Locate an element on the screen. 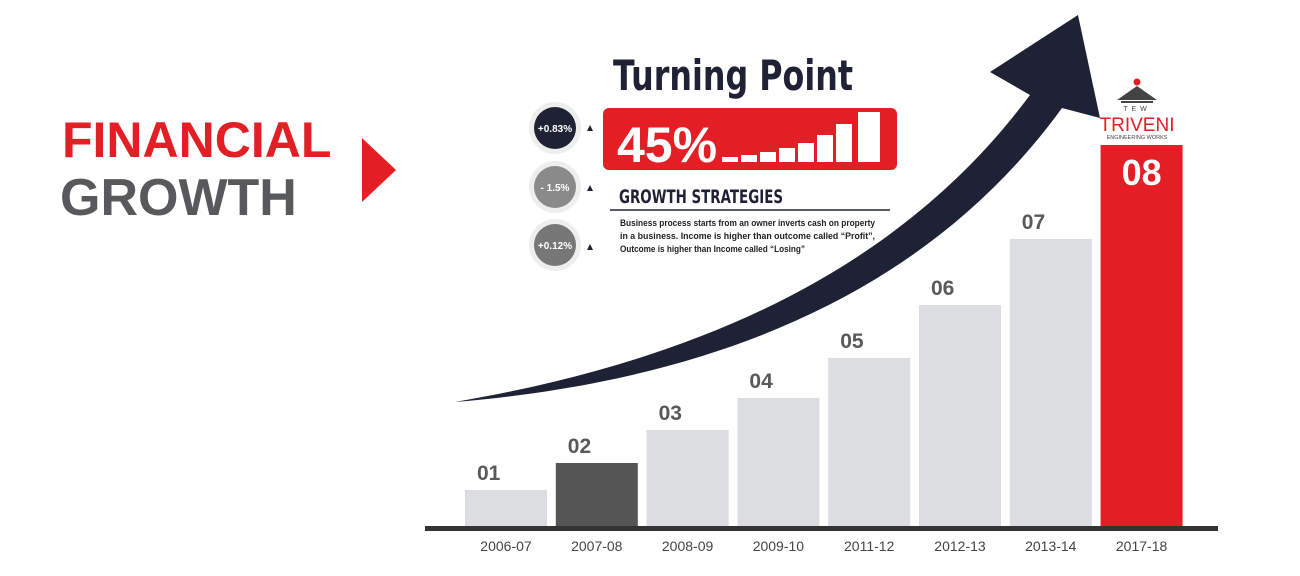  x-tick-label: 2007-08 is located at coordinates (597, 546).